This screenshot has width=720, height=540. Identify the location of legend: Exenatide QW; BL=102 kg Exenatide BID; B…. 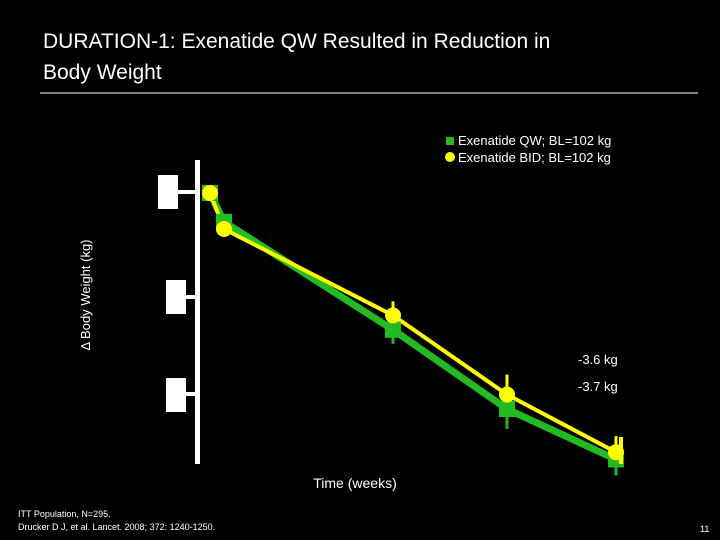
(528, 149).